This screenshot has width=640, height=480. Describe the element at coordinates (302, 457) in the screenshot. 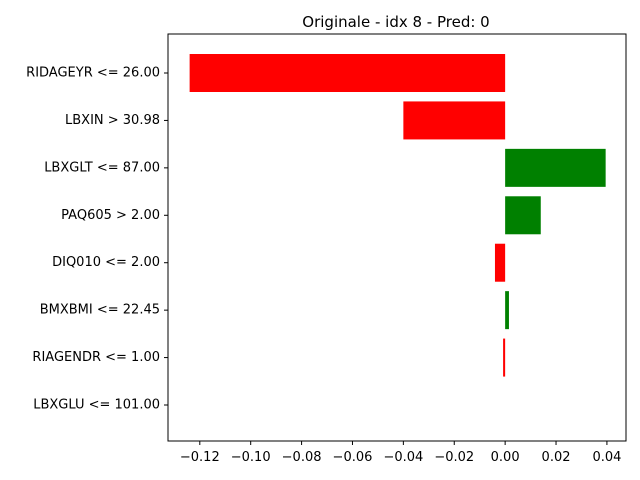

I see `x-tick-label: −0.08` at that location.